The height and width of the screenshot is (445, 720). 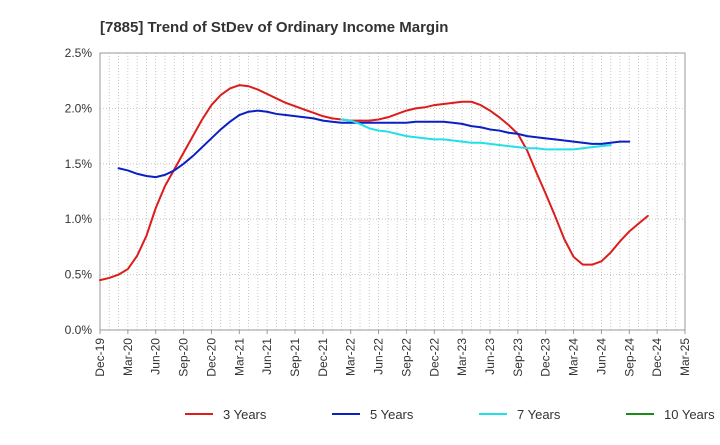 I want to click on series-line-7-years, so click(x=476, y=134).